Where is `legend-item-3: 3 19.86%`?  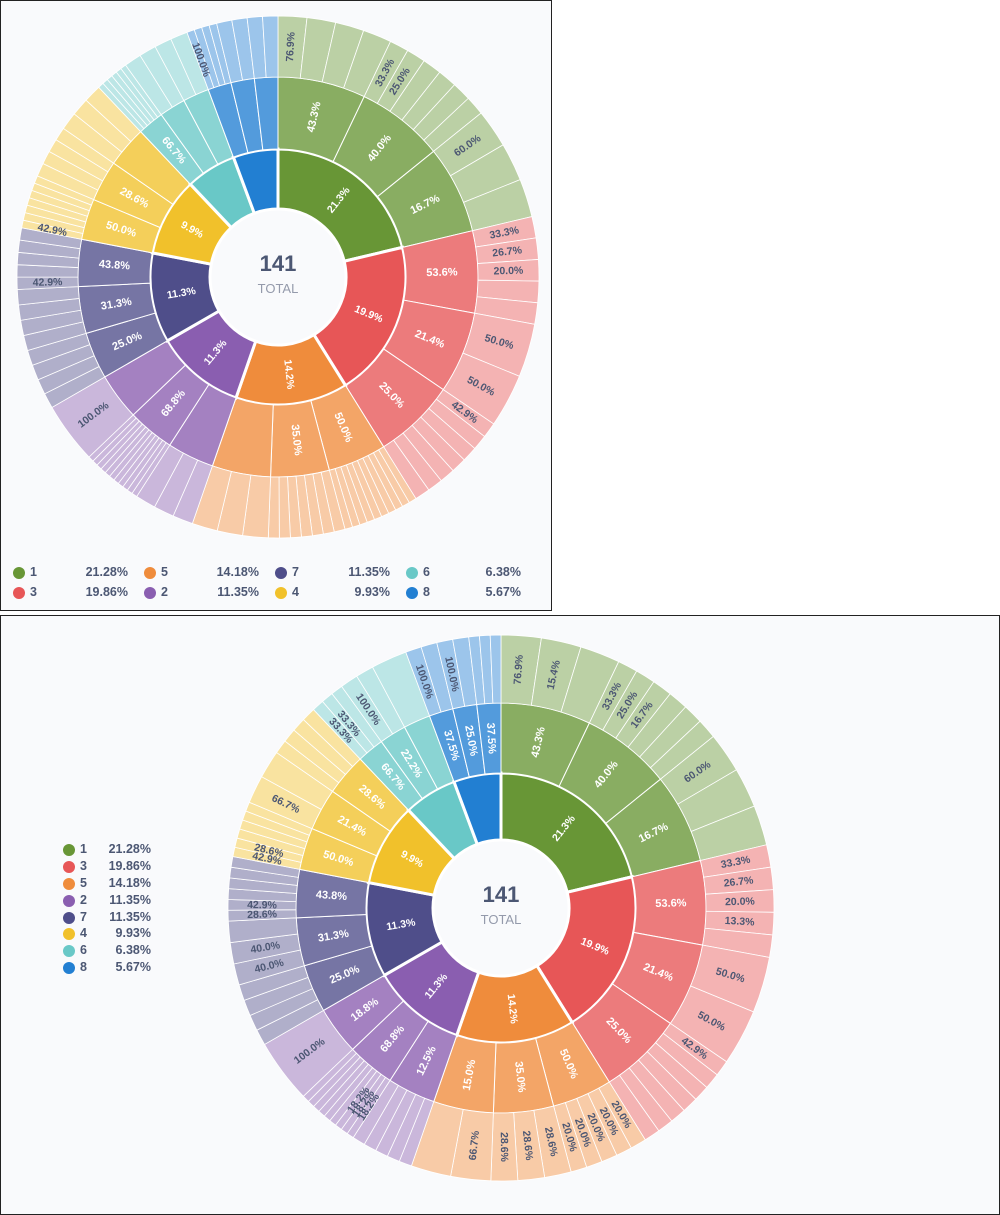
legend-item-3: 3 19.86% is located at coordinates (118, 866).